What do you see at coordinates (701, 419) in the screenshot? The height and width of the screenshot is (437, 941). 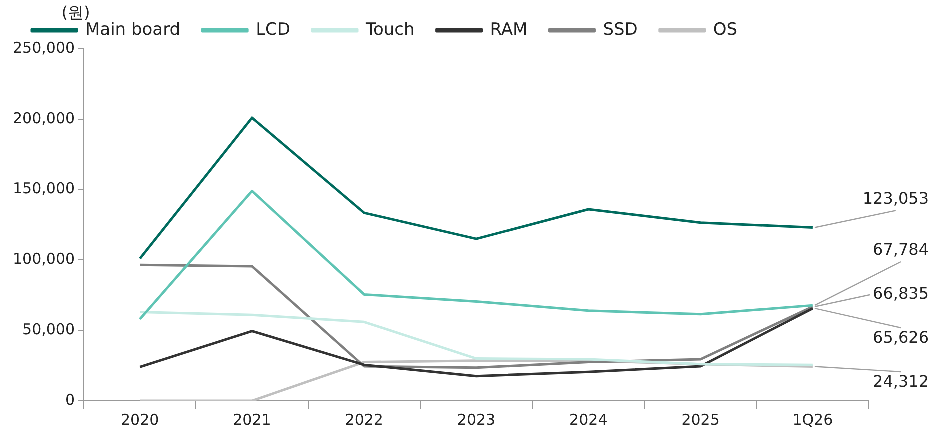 I see `x-tick-label: 2025` at bounding box center [701, 419].